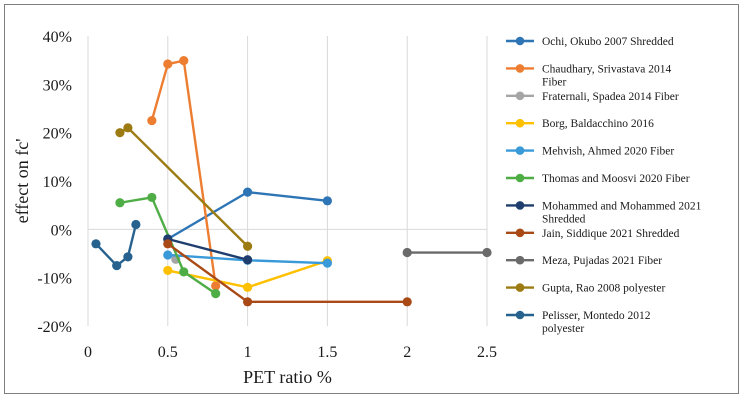 Image resolution: width=745 pixels, height=400 pixels. Describe the element at coordinates (57, 182) in the screenshot. I see `y-tick-label: 10%` at that location.